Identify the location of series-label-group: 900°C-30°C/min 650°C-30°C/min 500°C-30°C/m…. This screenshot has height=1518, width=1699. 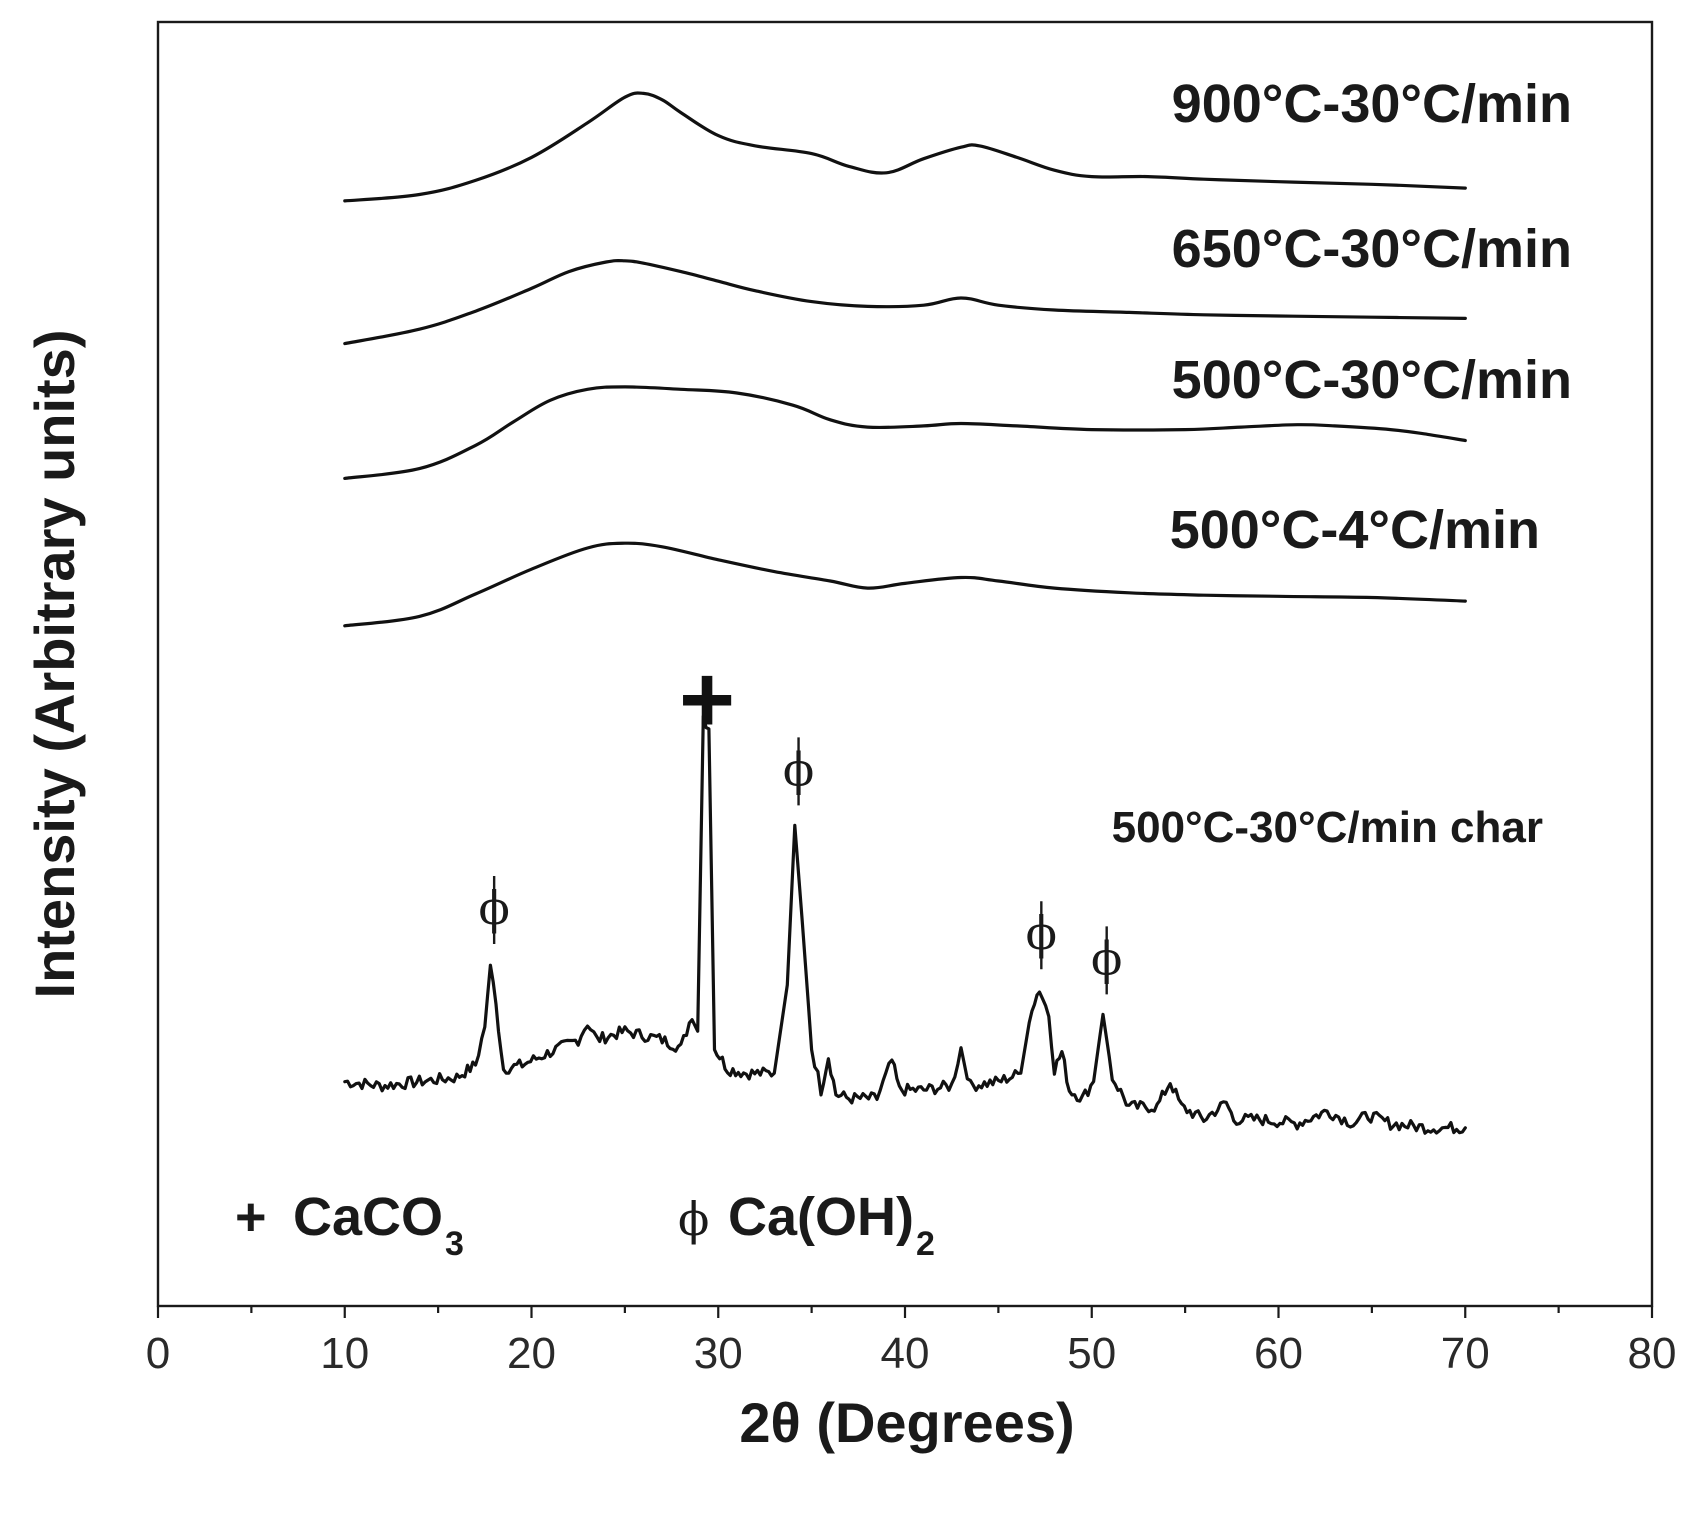
(1342, 463).